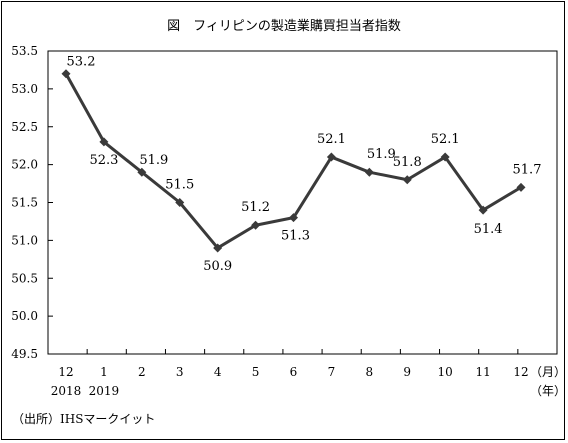 This screenshot has height=443, width=568. I want to click on x-tick-label: 2, so click(142, 372).